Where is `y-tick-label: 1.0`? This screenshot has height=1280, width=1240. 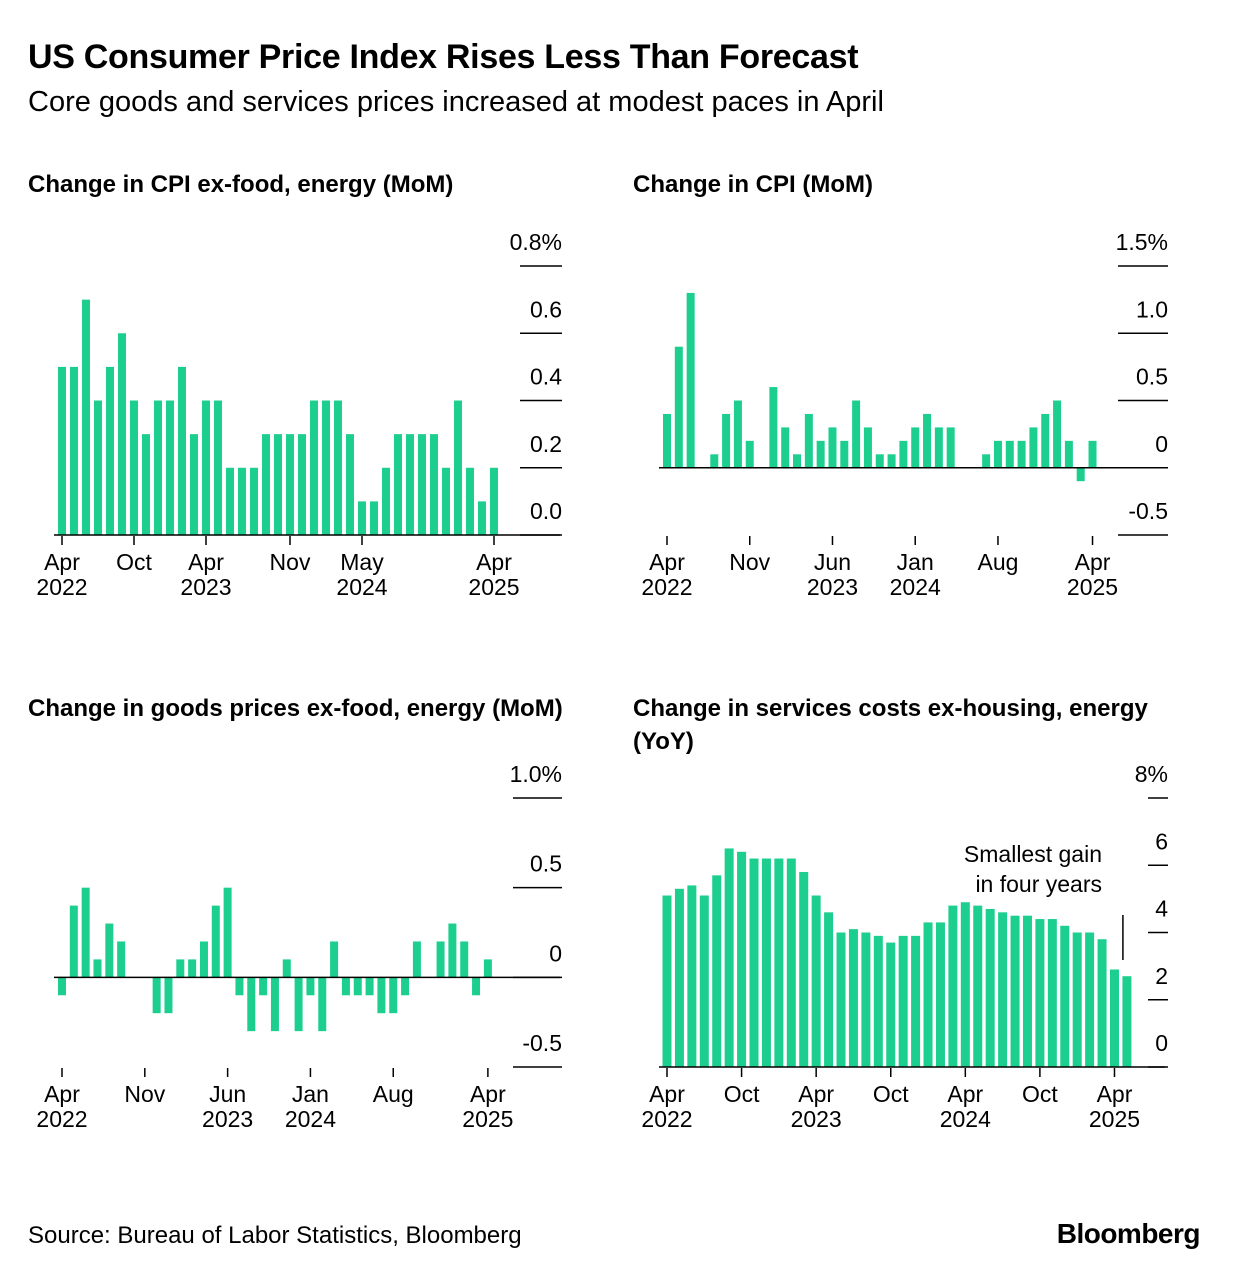
y-tick-label: 1.0 is located at coordinates (1152, 309).